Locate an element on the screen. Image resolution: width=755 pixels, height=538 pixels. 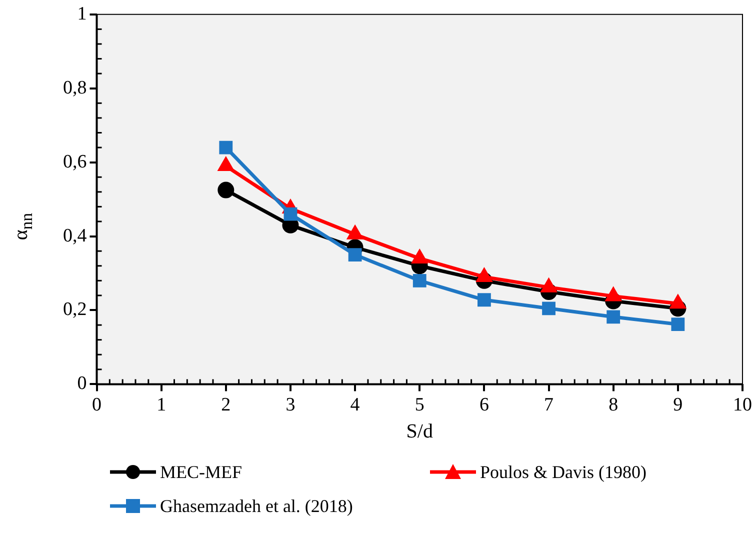
y-tick-label: 0 is located at coordinates (82, 383).